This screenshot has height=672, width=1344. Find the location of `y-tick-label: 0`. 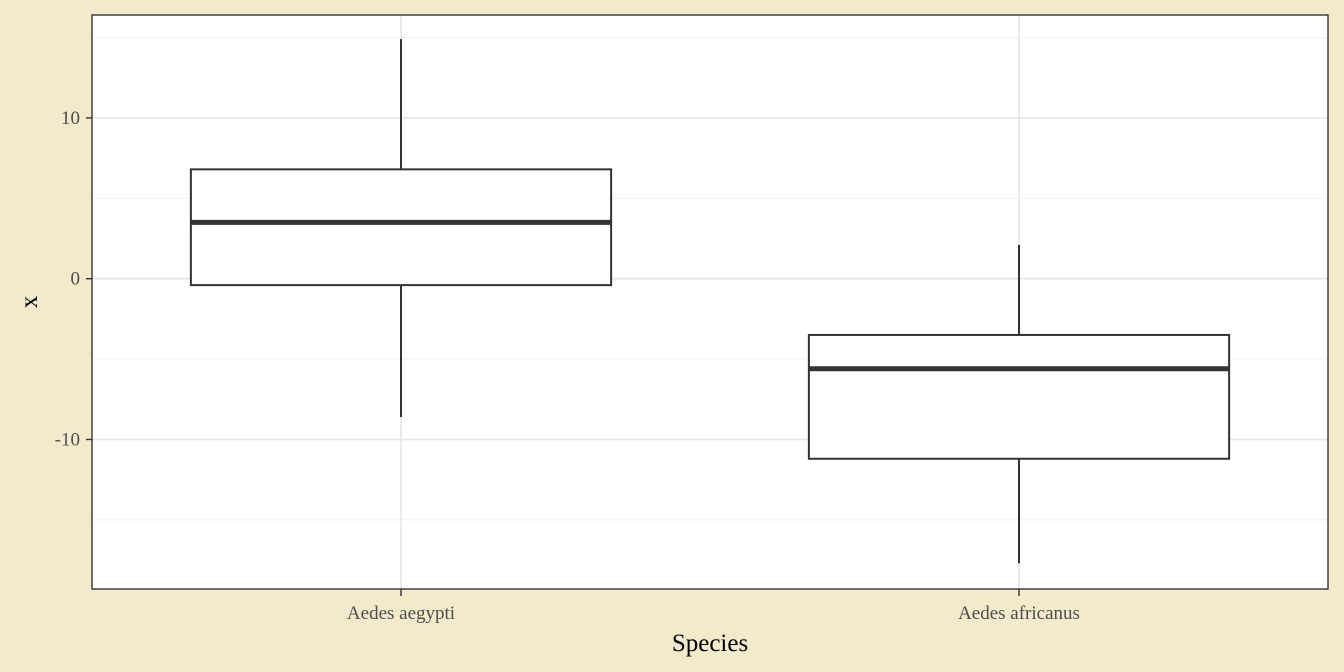

y-tick-label: 0 is located at coordinates (76, 279).